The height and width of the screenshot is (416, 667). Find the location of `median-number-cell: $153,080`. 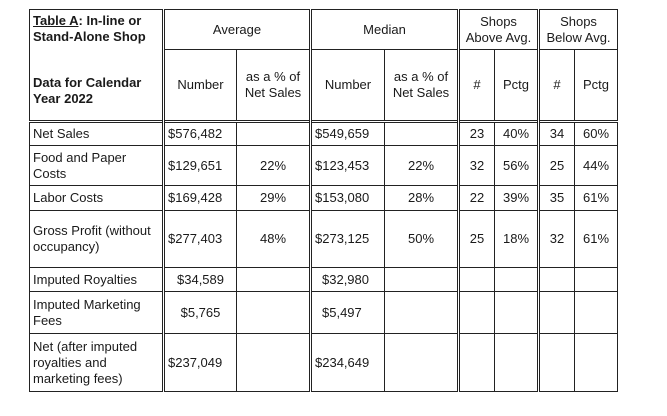

median-number-cell: $153,080 is located at coordinates (347, 198).